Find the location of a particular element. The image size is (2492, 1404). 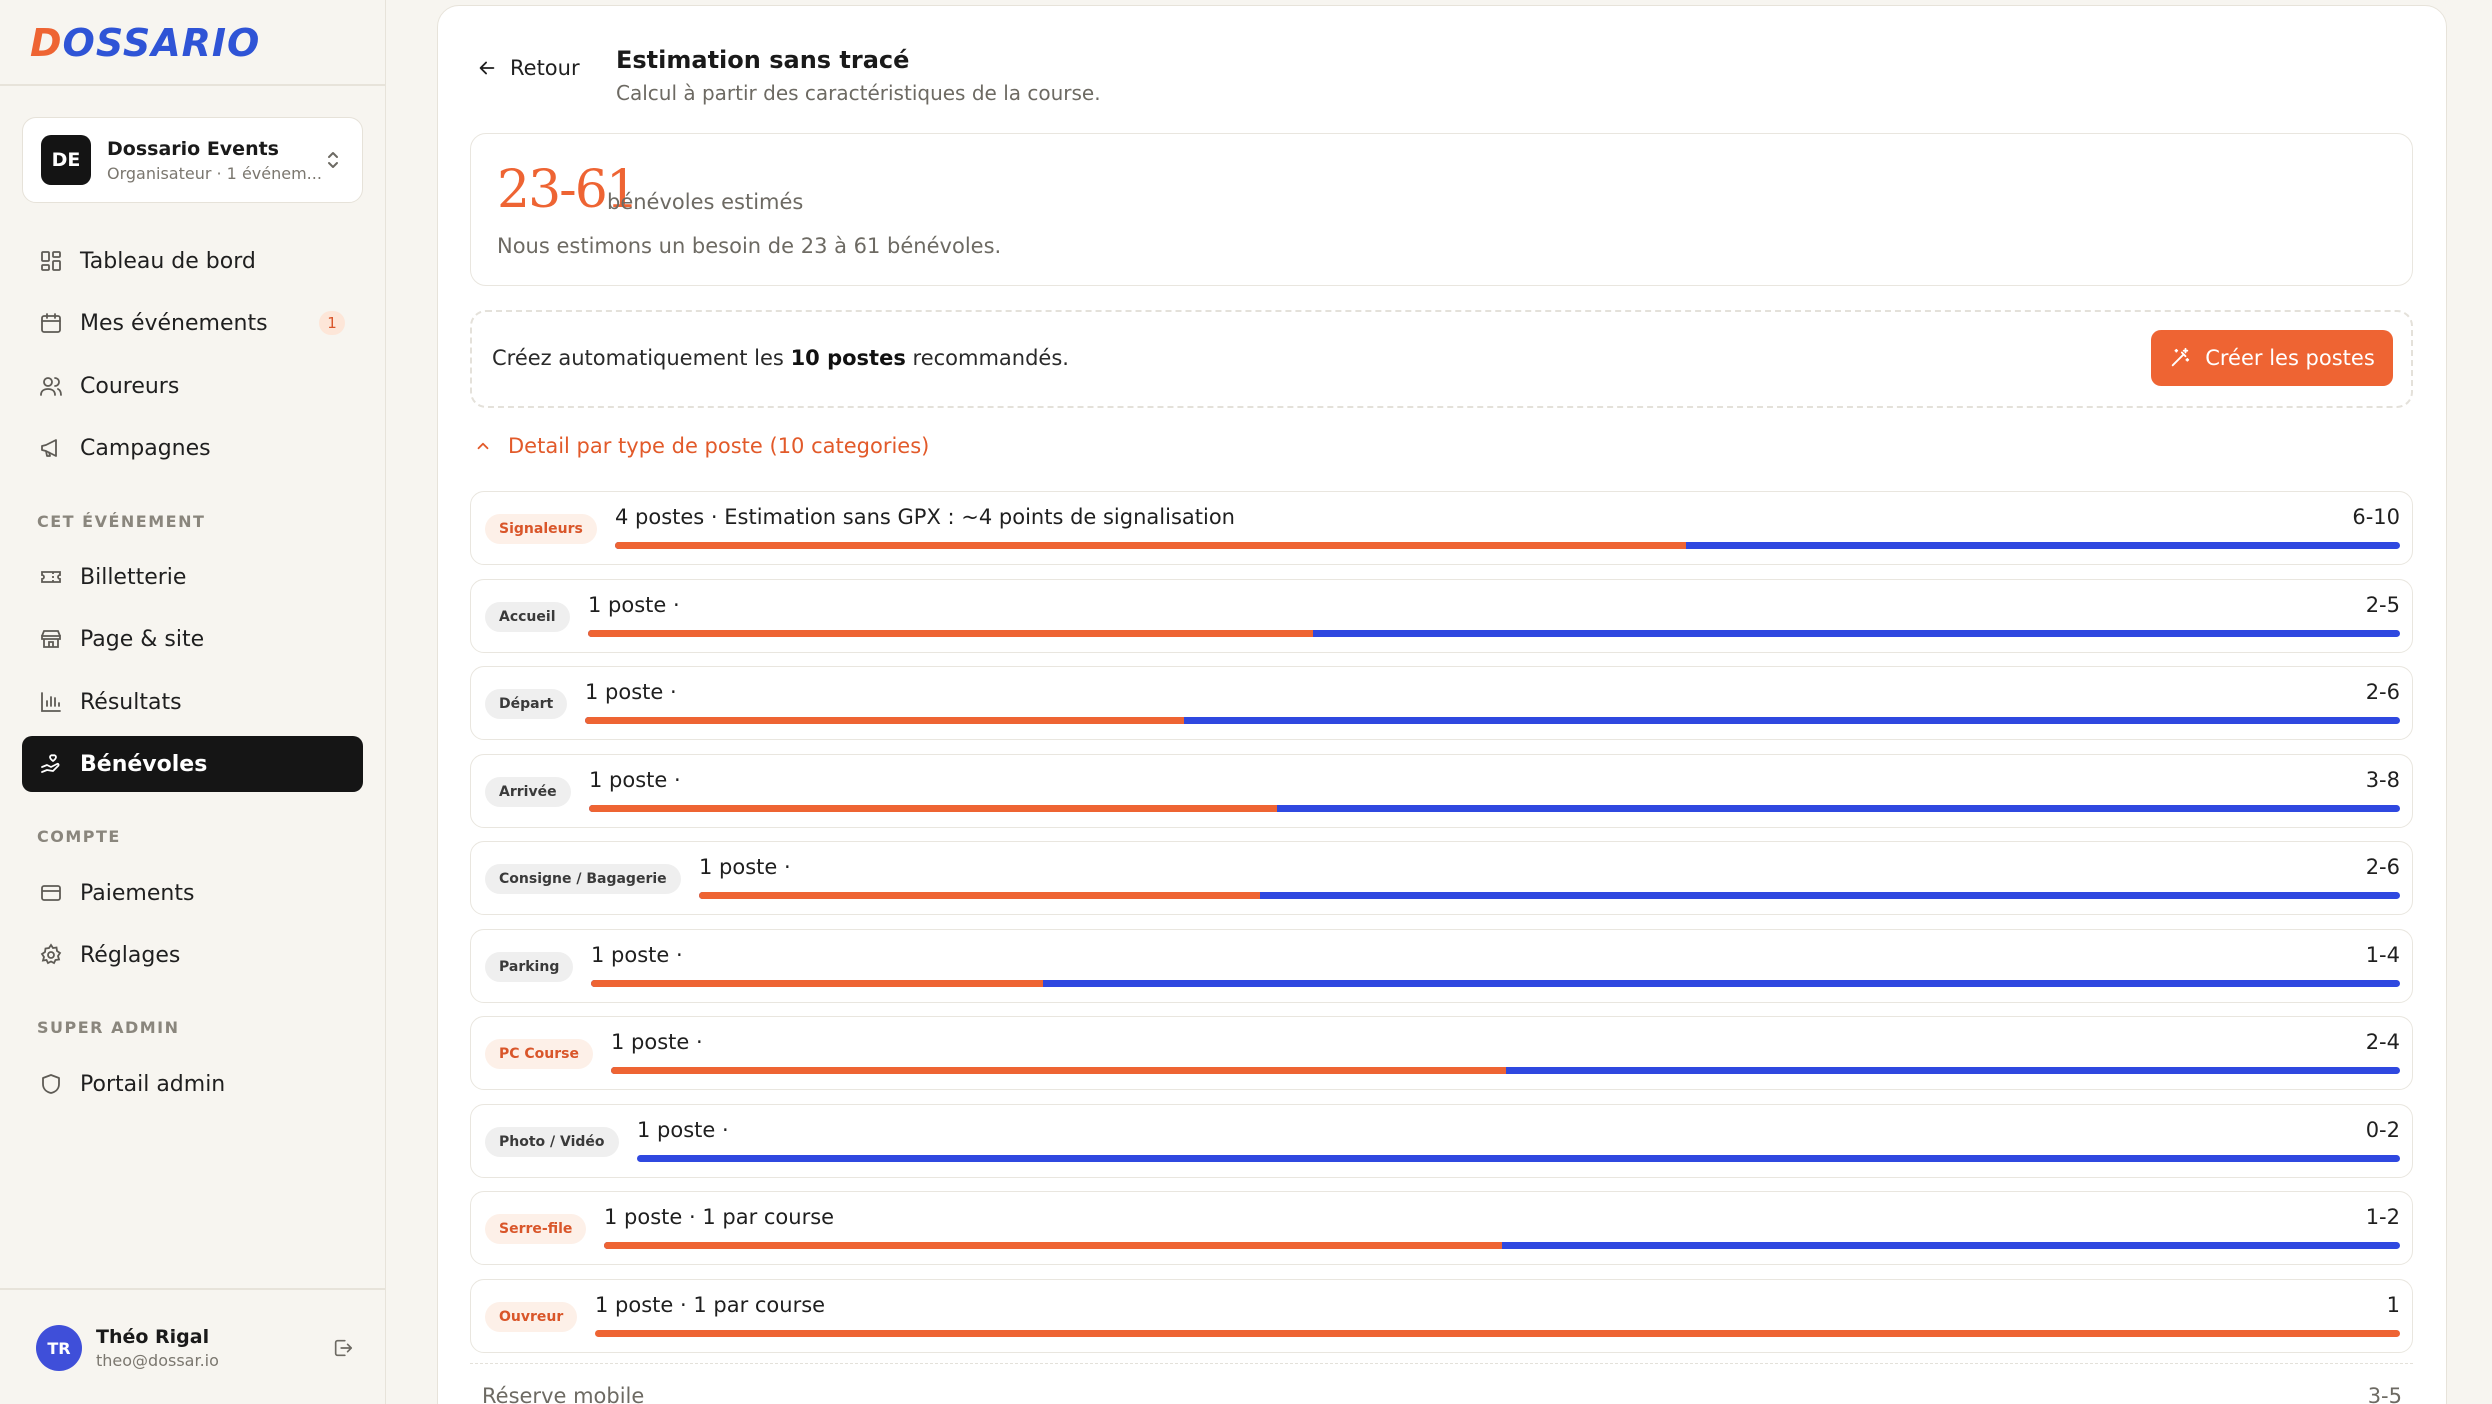

section-label-account: COMPTE is located at coordinates (79, 836).